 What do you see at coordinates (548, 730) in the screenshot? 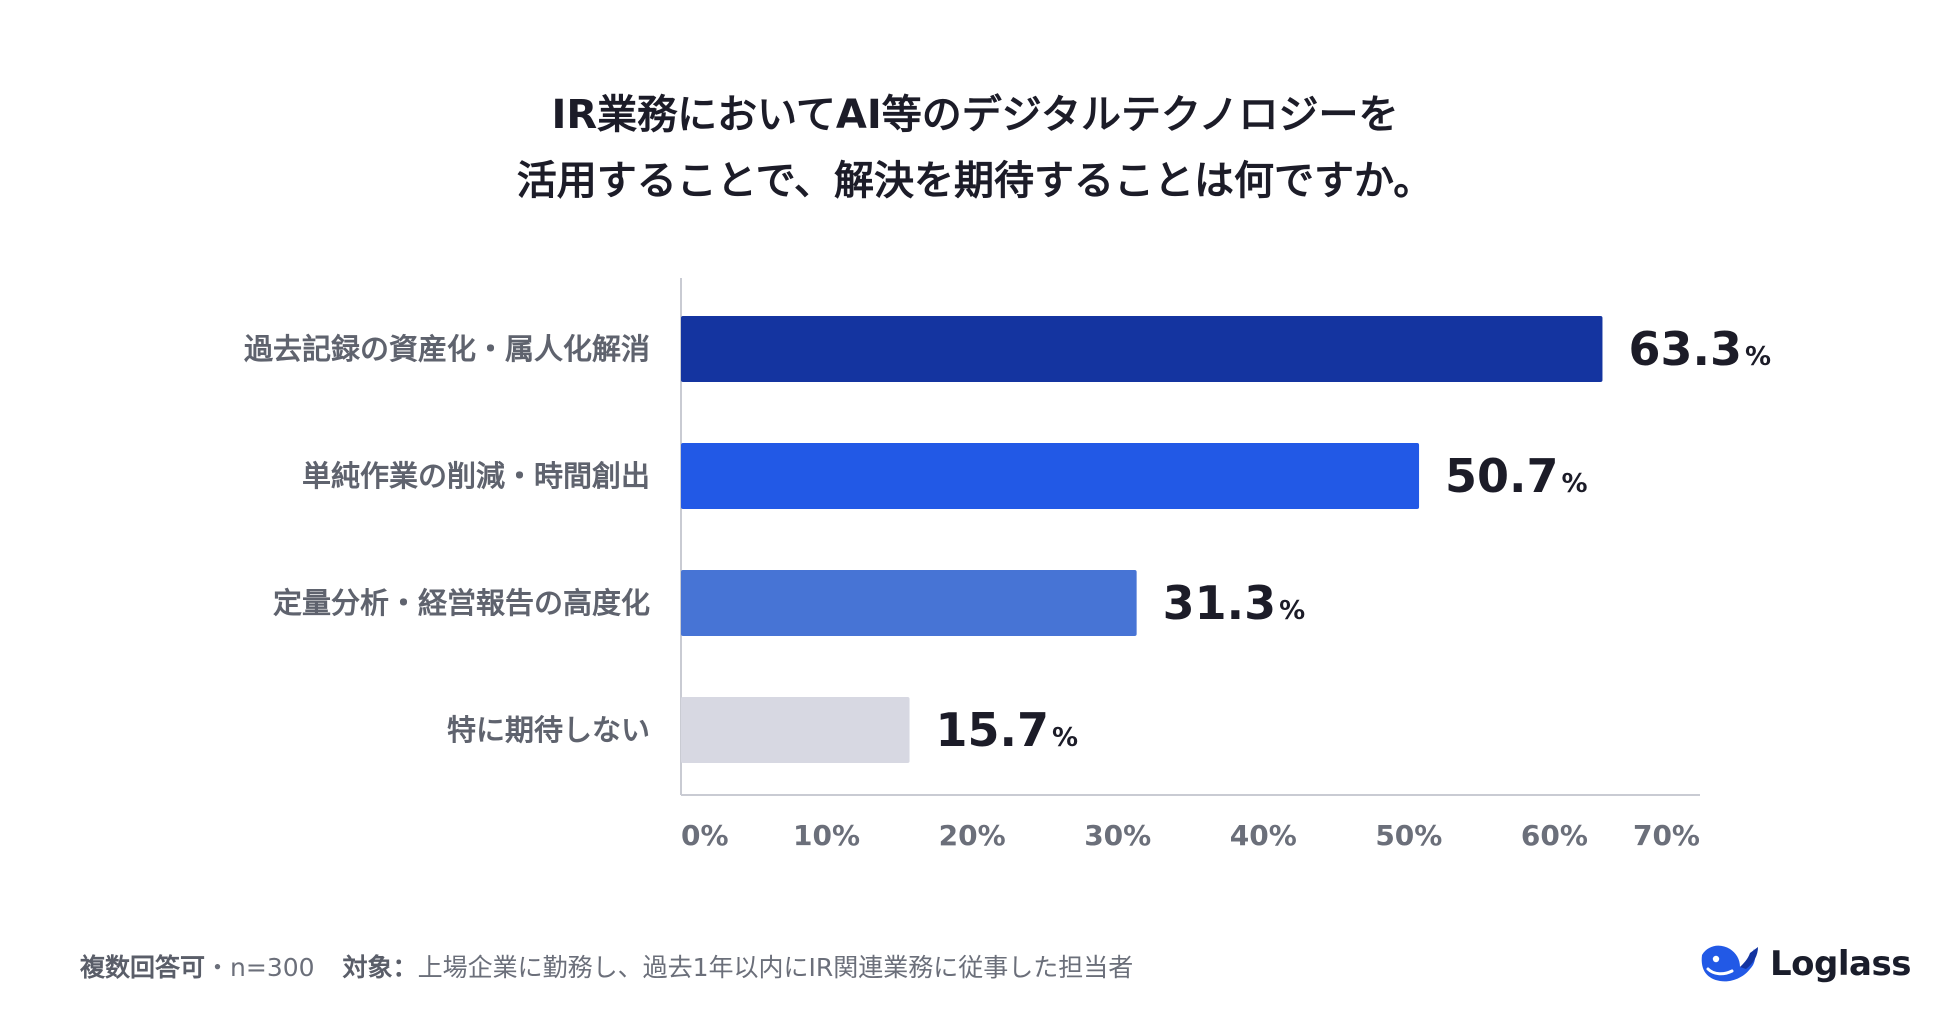
I see `category-label: 特に期待しない` at bounding box center [548, 730].